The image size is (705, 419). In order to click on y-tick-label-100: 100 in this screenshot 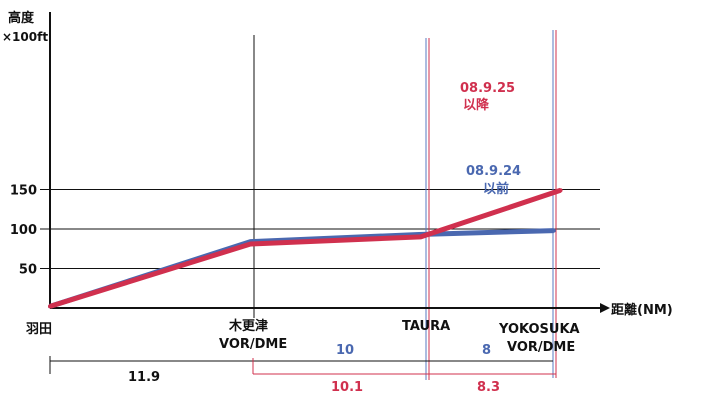, I will do `click(23, 230)`.